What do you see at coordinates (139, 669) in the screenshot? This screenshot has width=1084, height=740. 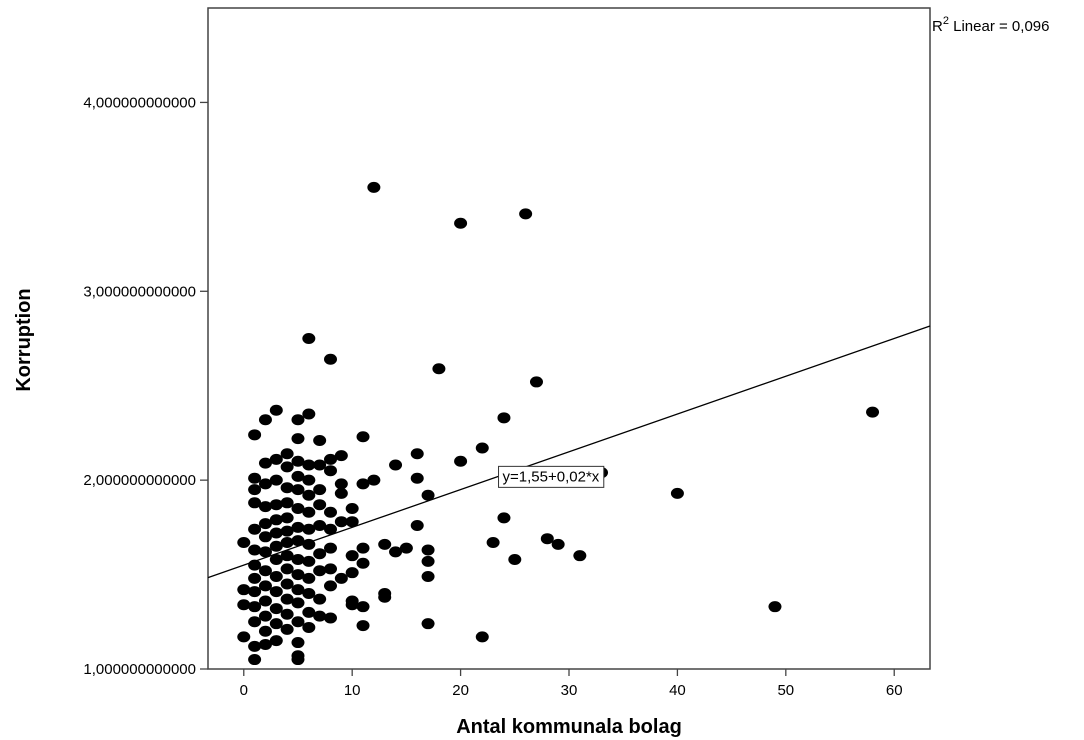 I see `y-tick-label: 1,000000000000` at bounding box center [139, 669].